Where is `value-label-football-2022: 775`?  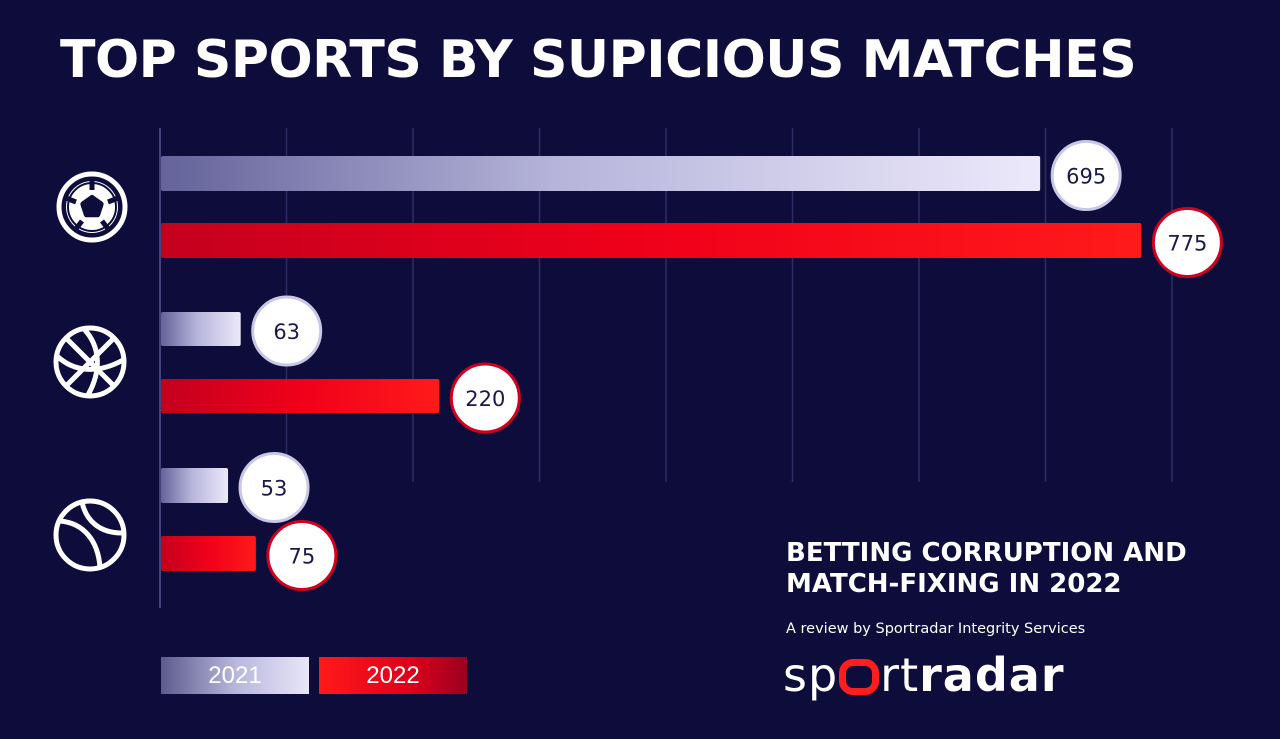 value-label-football-2022: 775 is located at coordinates (1187, 242).